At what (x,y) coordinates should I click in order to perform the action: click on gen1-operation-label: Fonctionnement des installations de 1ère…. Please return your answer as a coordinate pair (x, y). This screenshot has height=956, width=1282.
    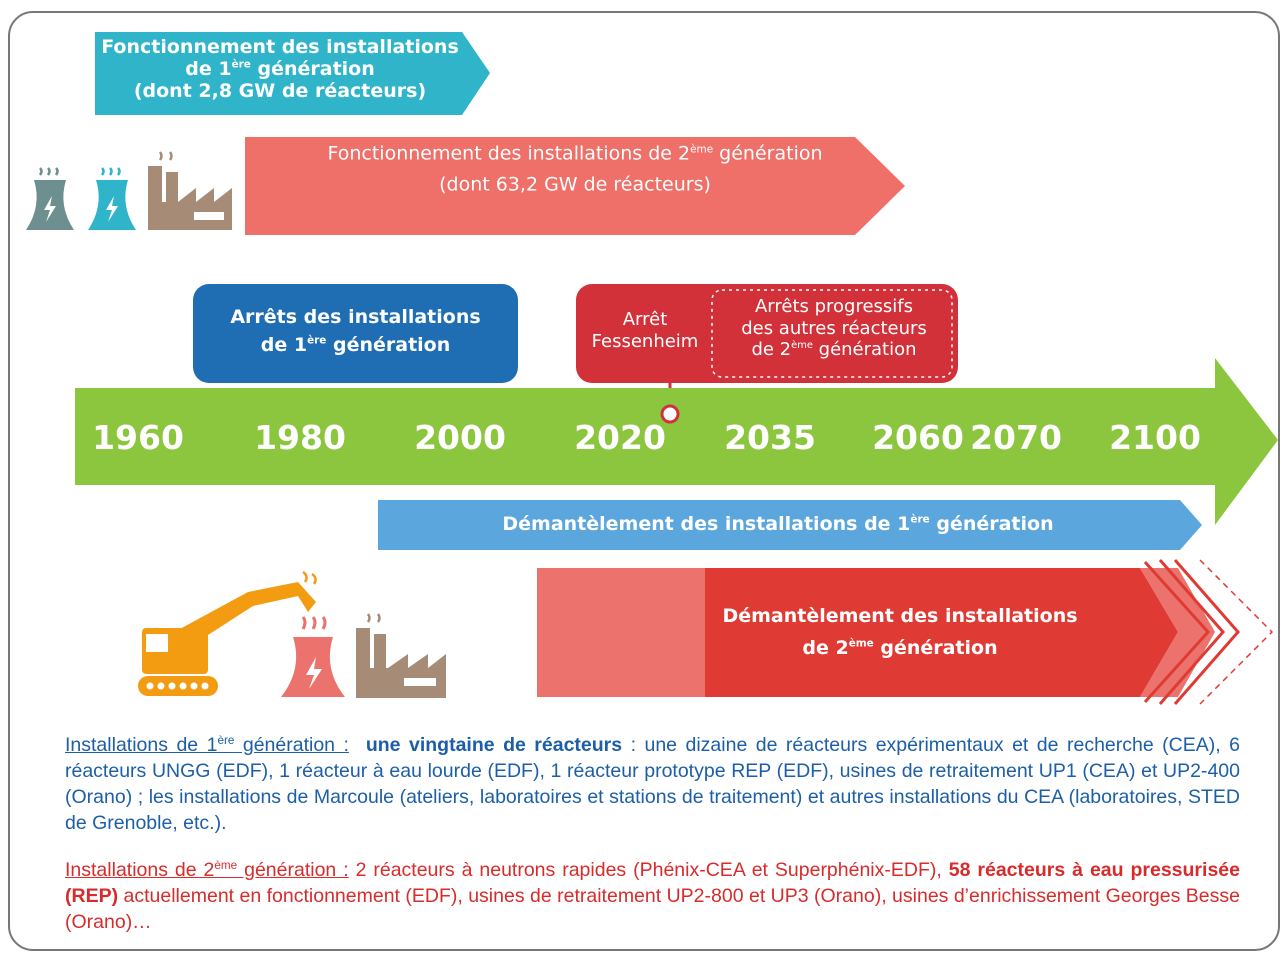
    Looking at the image, I should click on (280, 69).